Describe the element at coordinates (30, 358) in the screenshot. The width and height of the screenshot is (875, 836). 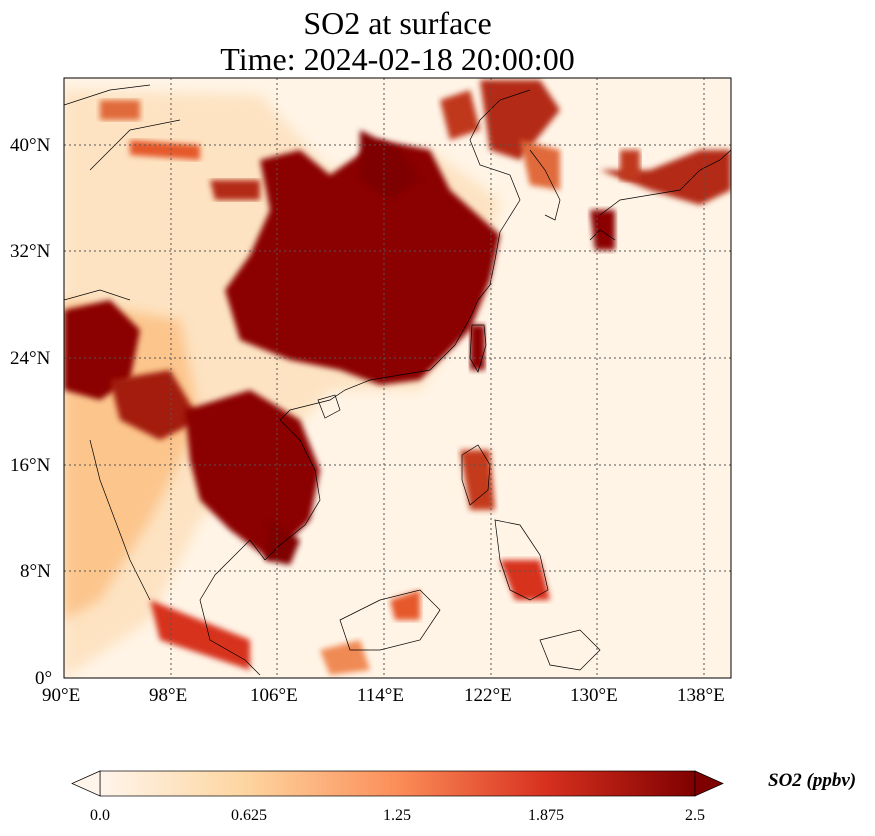
I see `lat-tick: 24°N` at that location.